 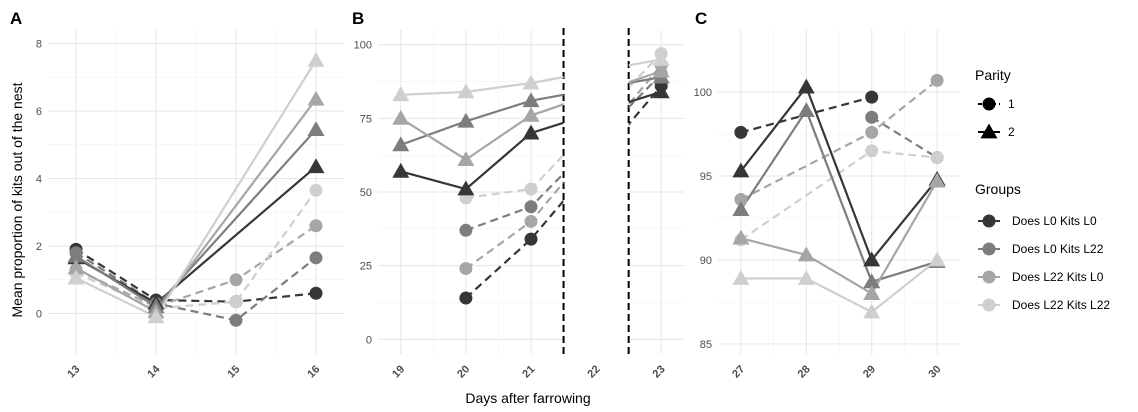 I want to click on panel-tag: B, so click(x=358, y=18).